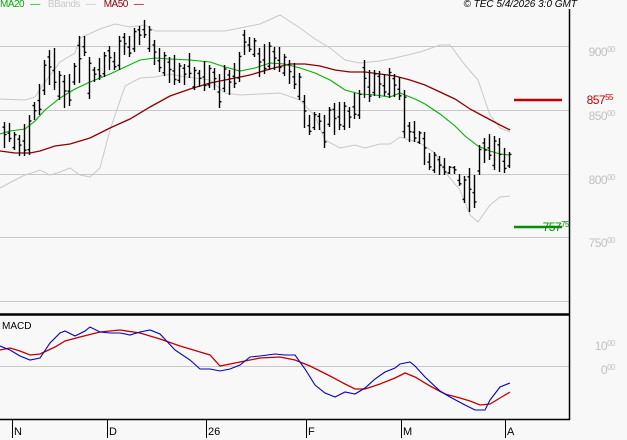  I want to click on price-levels, so click(538, 163).